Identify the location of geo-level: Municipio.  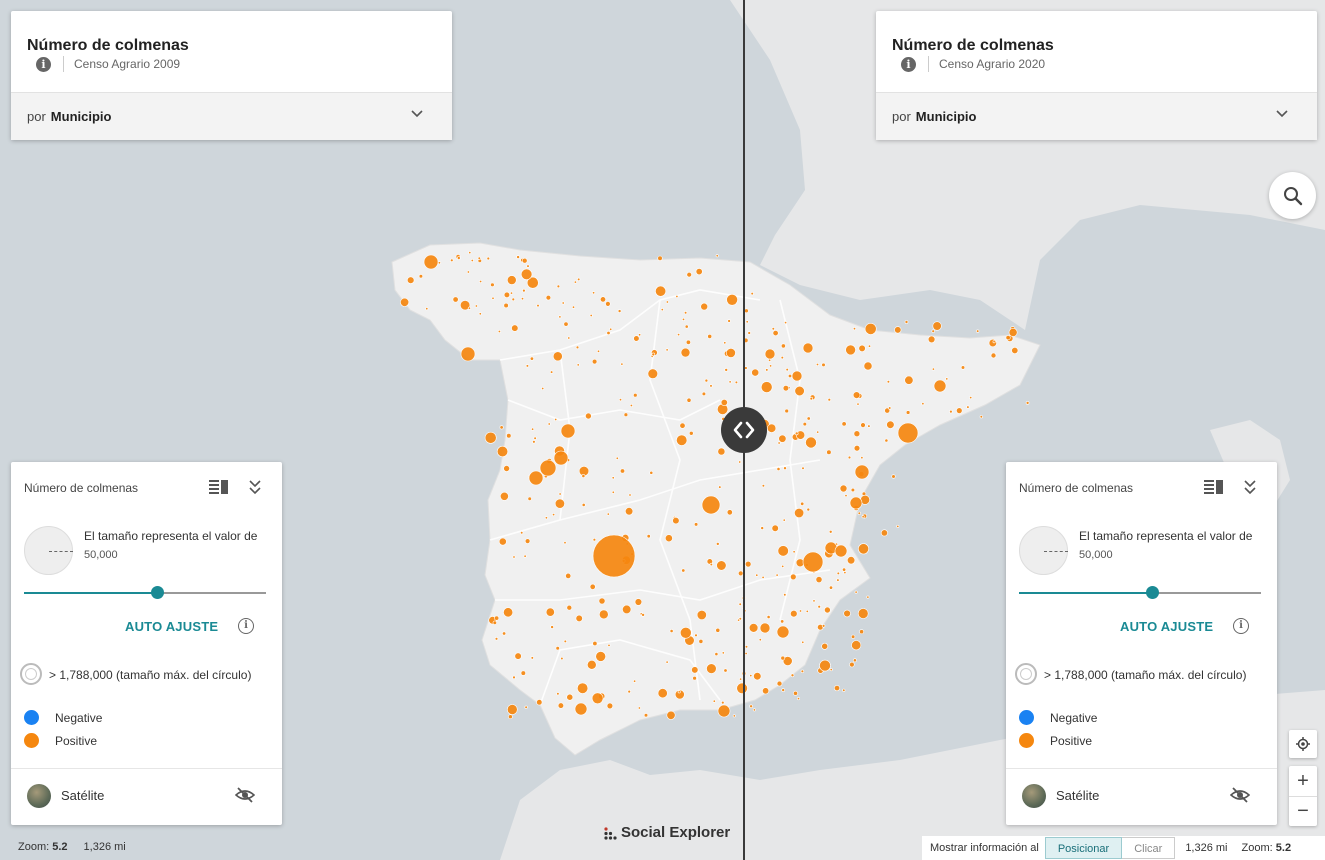
(81, 116).